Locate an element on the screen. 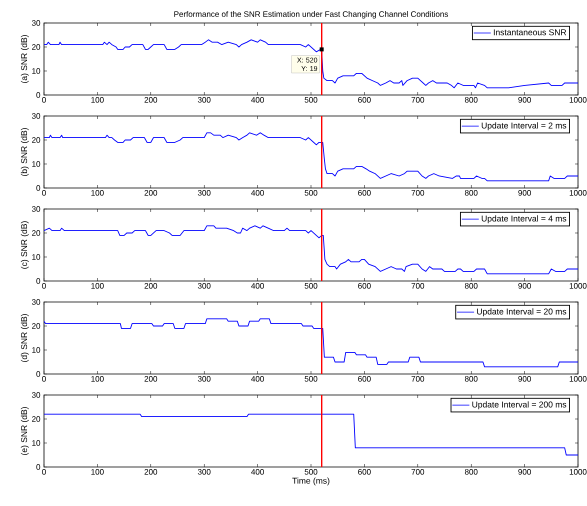  legend-label: Update Interval = 4 ms is located at coordinates (524, 219).